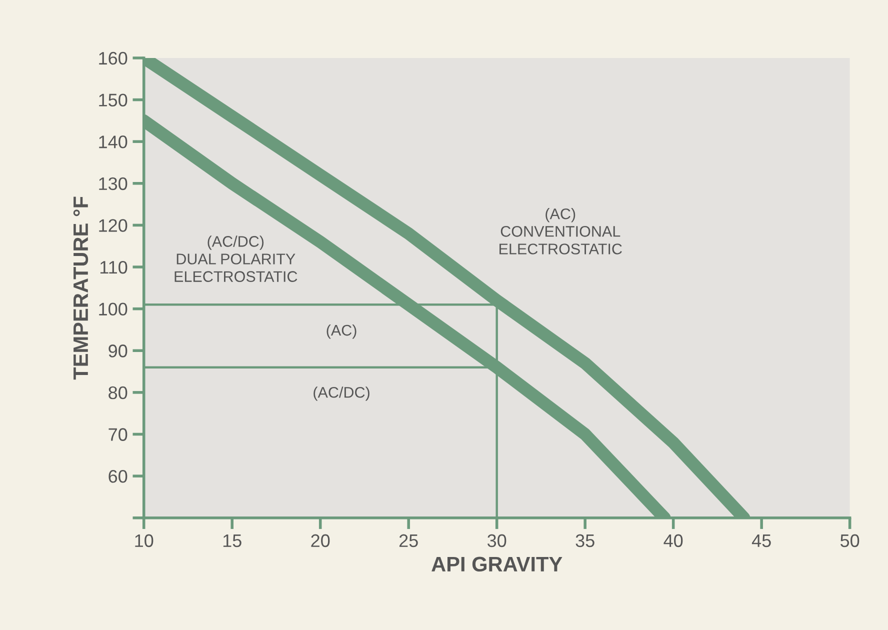 The height and width of the screenshot is (630, 888). What do you see at coordinates (673, 541) in the screenshot?
I see `x-tick-label: 40` at bounding box center [673, 541].